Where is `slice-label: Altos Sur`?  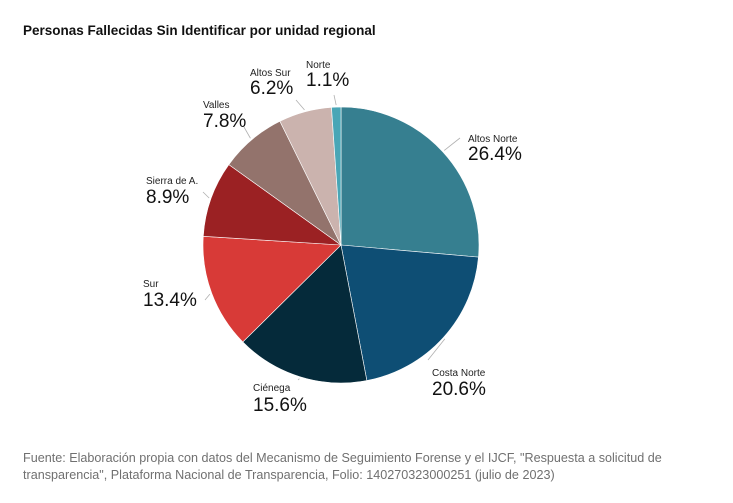
slice-label: Altos Sur is located at coordinates (270, 73).